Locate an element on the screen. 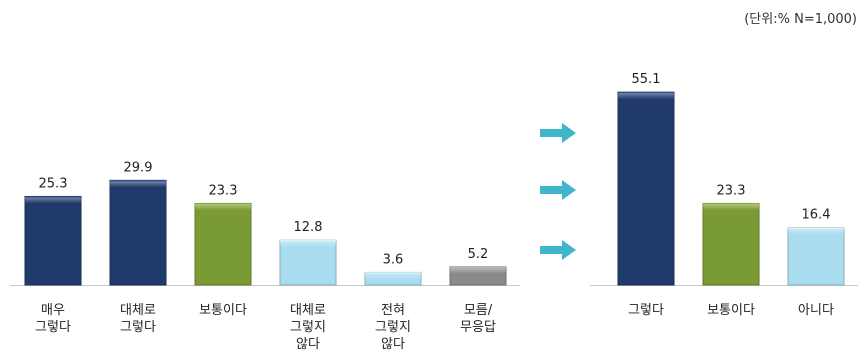  left-value-label-0: 25.3 is located at coordinates (53, 183).